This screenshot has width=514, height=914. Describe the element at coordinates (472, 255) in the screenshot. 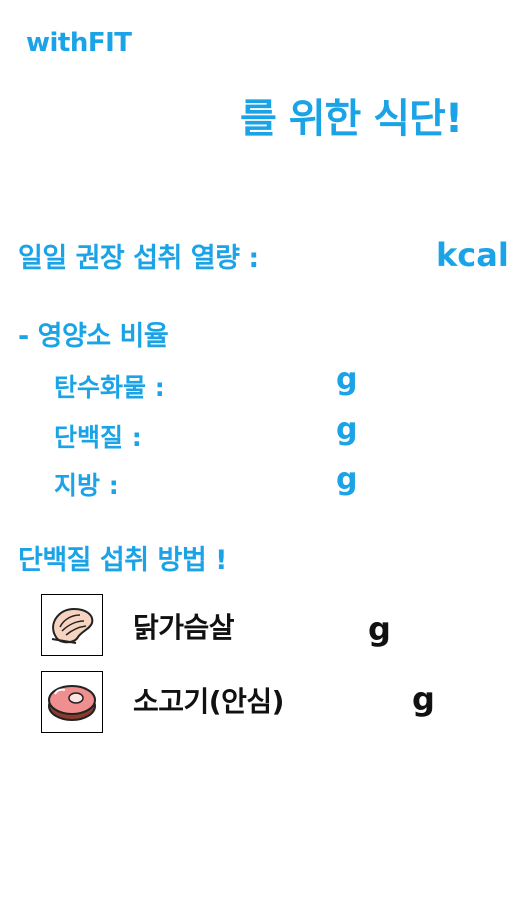

I see `calorie-unit: kcal` at that location.